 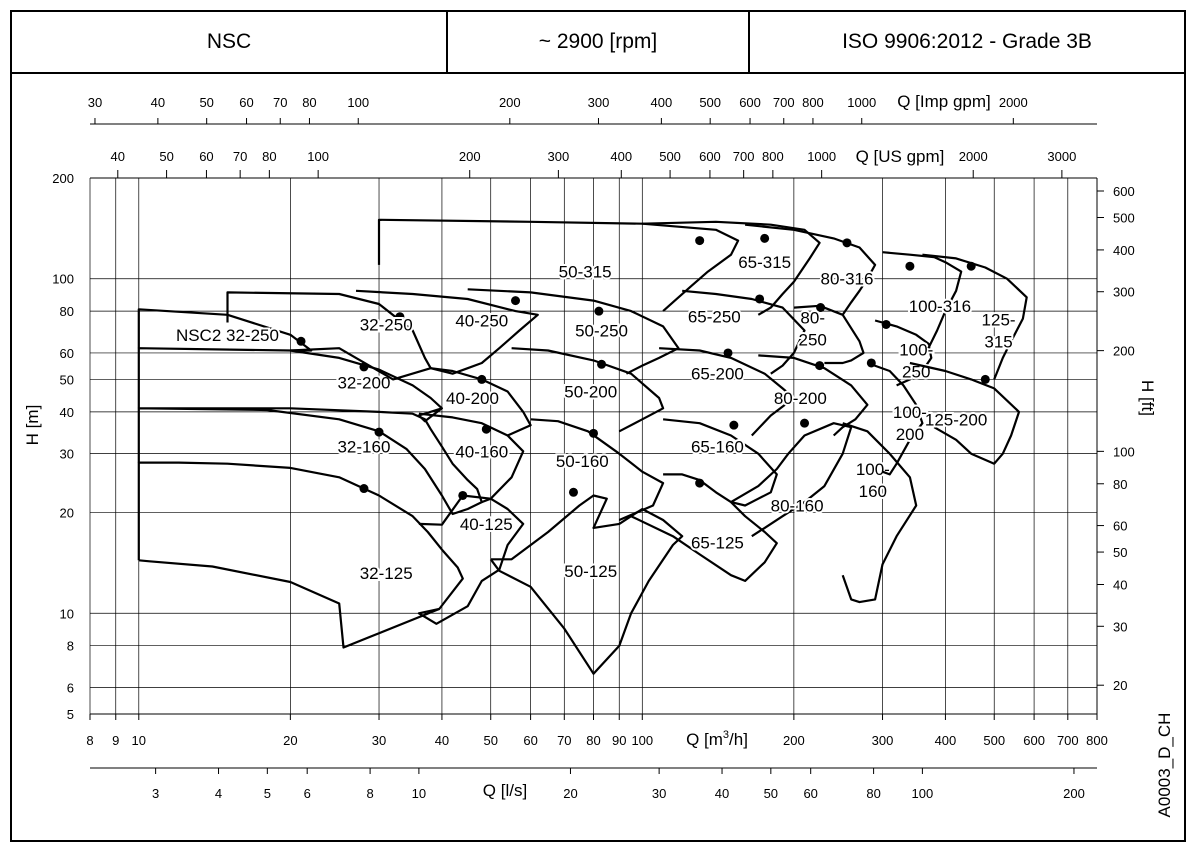 I want to click on model-label: 50-315, so click(x=585, y=272).